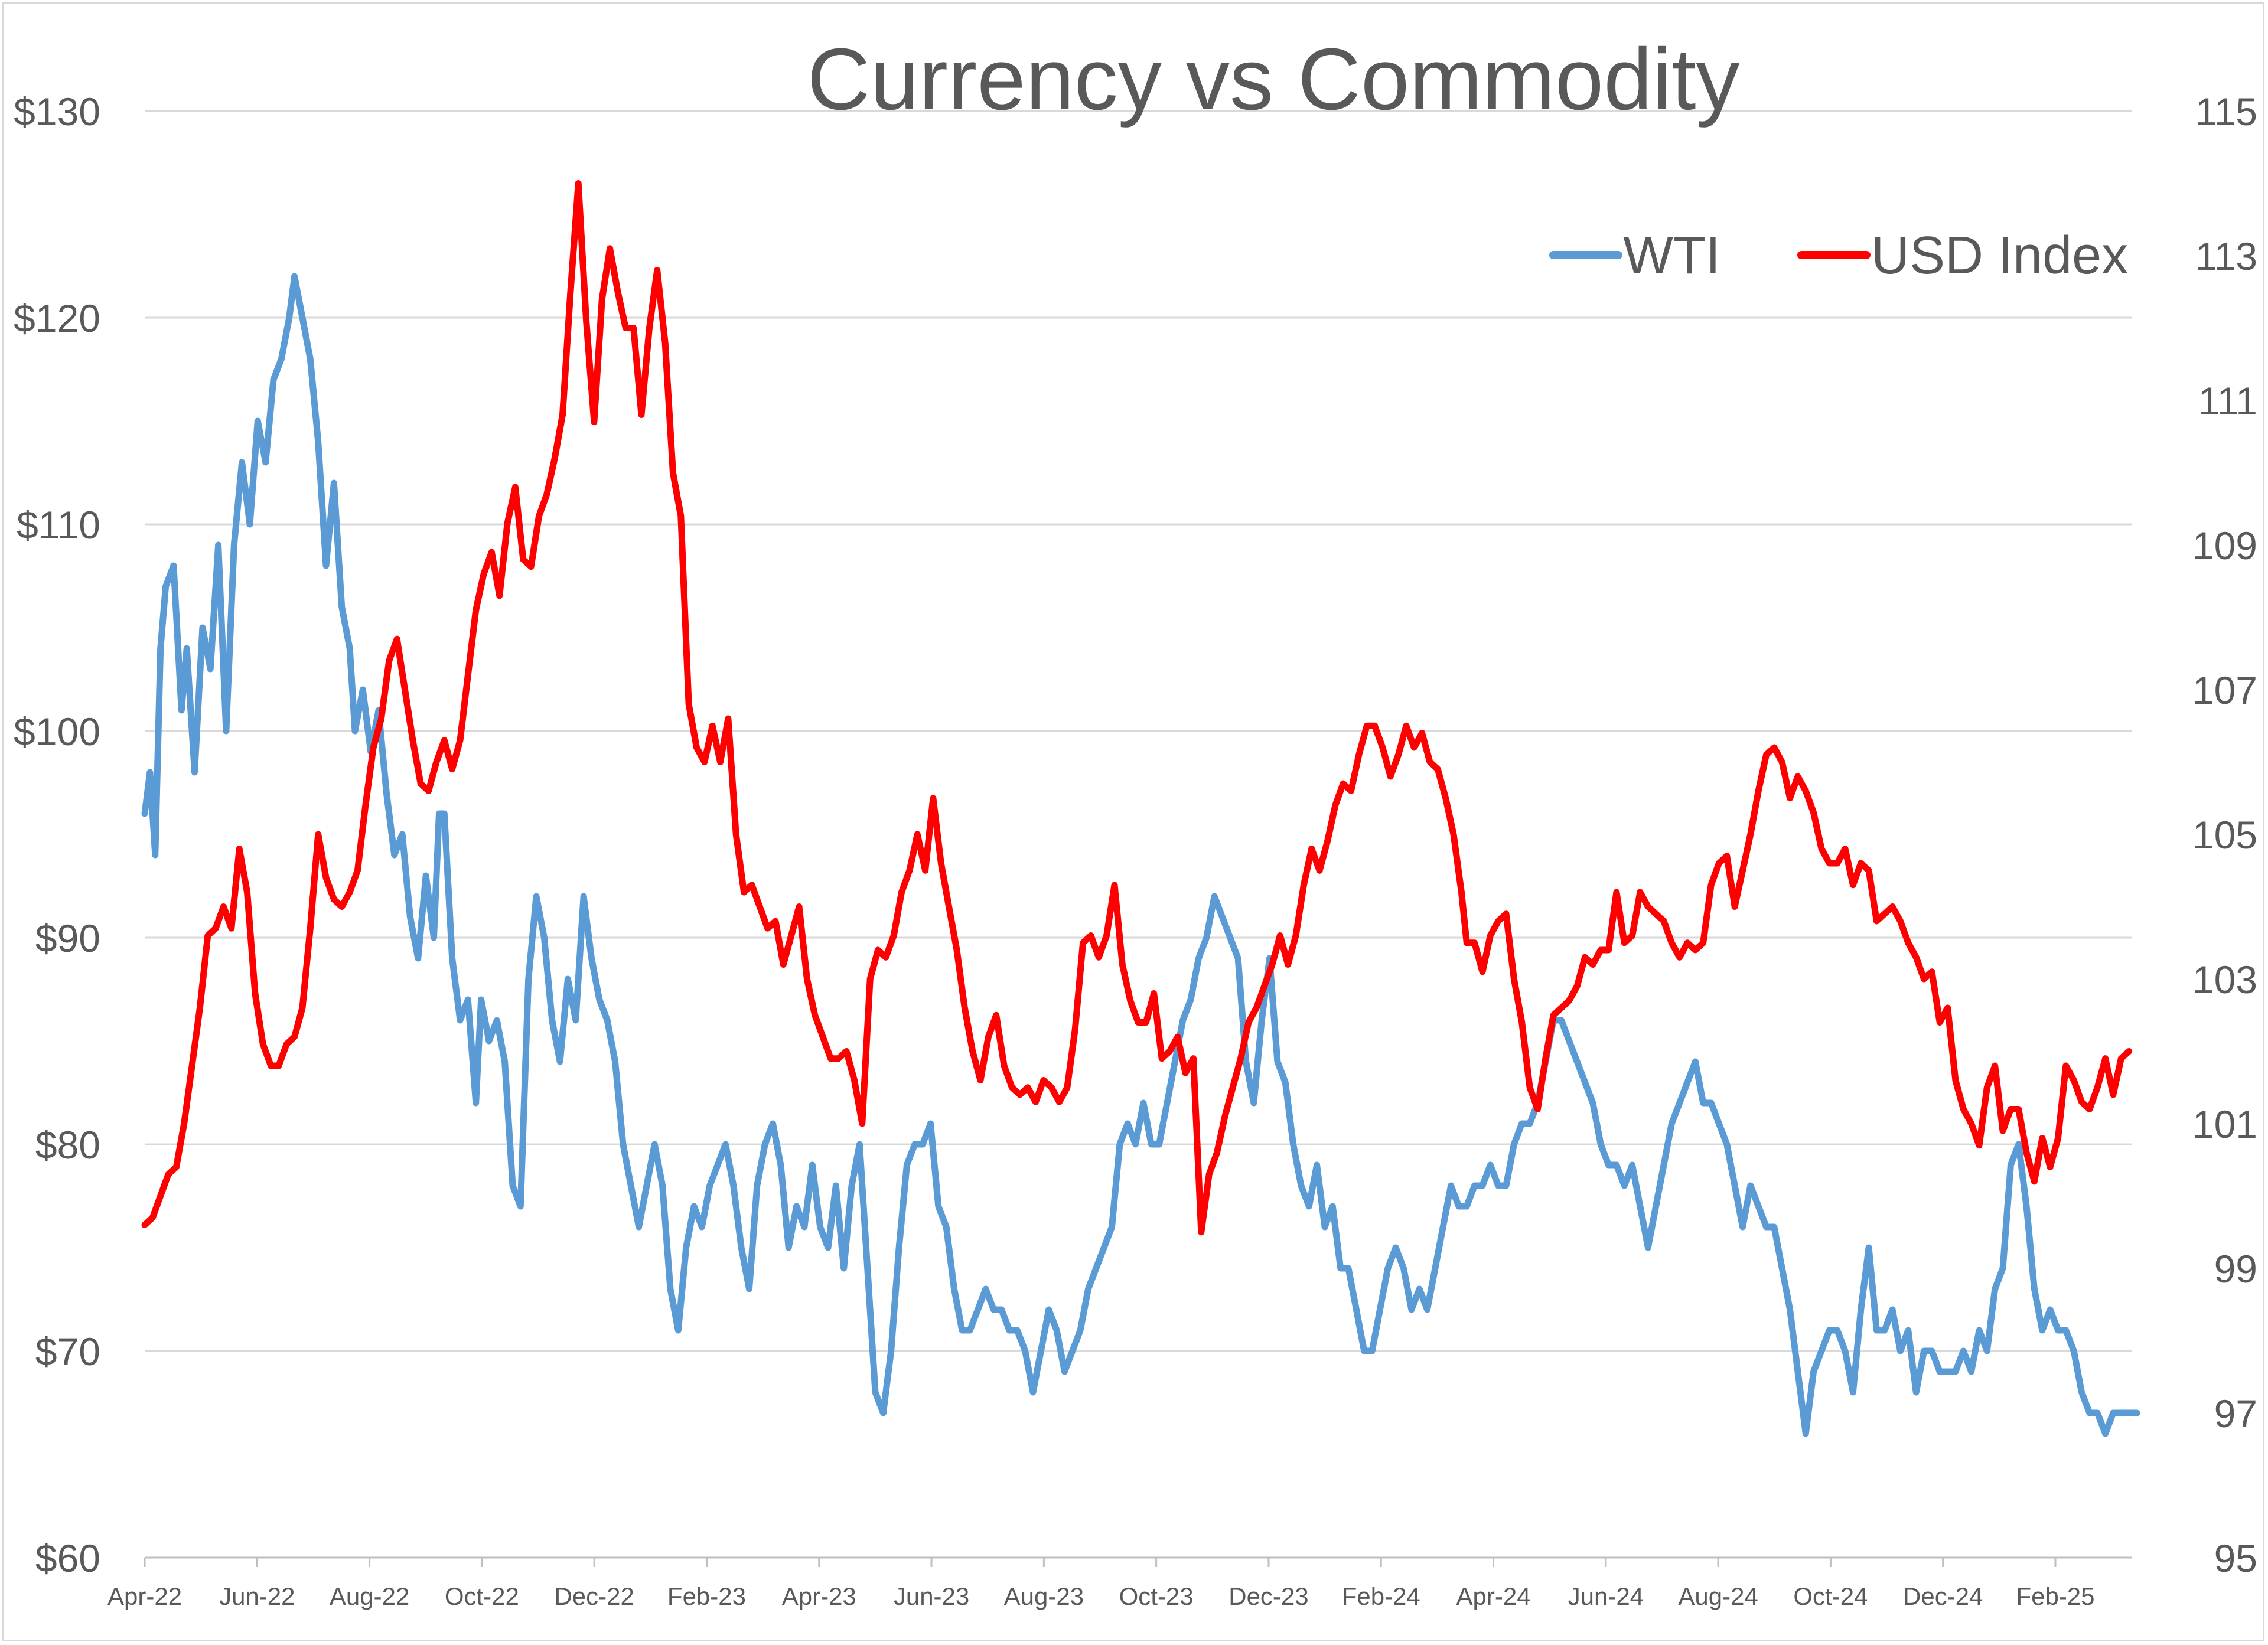 The height and width of the screenshot is (1645, 2268). Describe the element at coordinates (2224, 835) in the screenshot. I see `y-right-tick-label: 105` at that location.